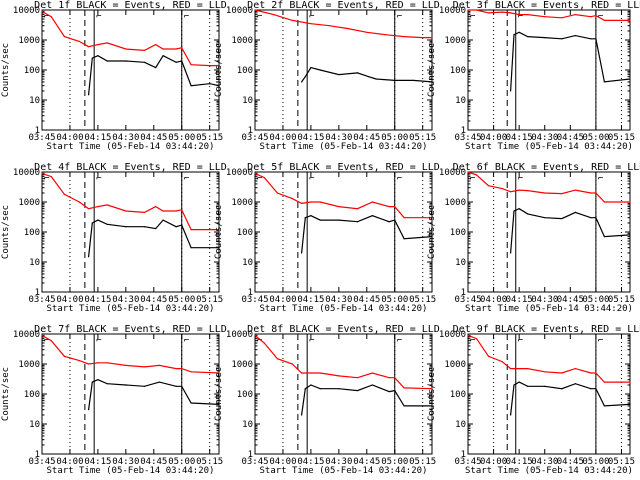 This screenshot has height=480, width=640. What do you see at coordinates (97, 138) in the screenshot?
I see `x-tick-label: 04:15` at bounding box center [97, 138].